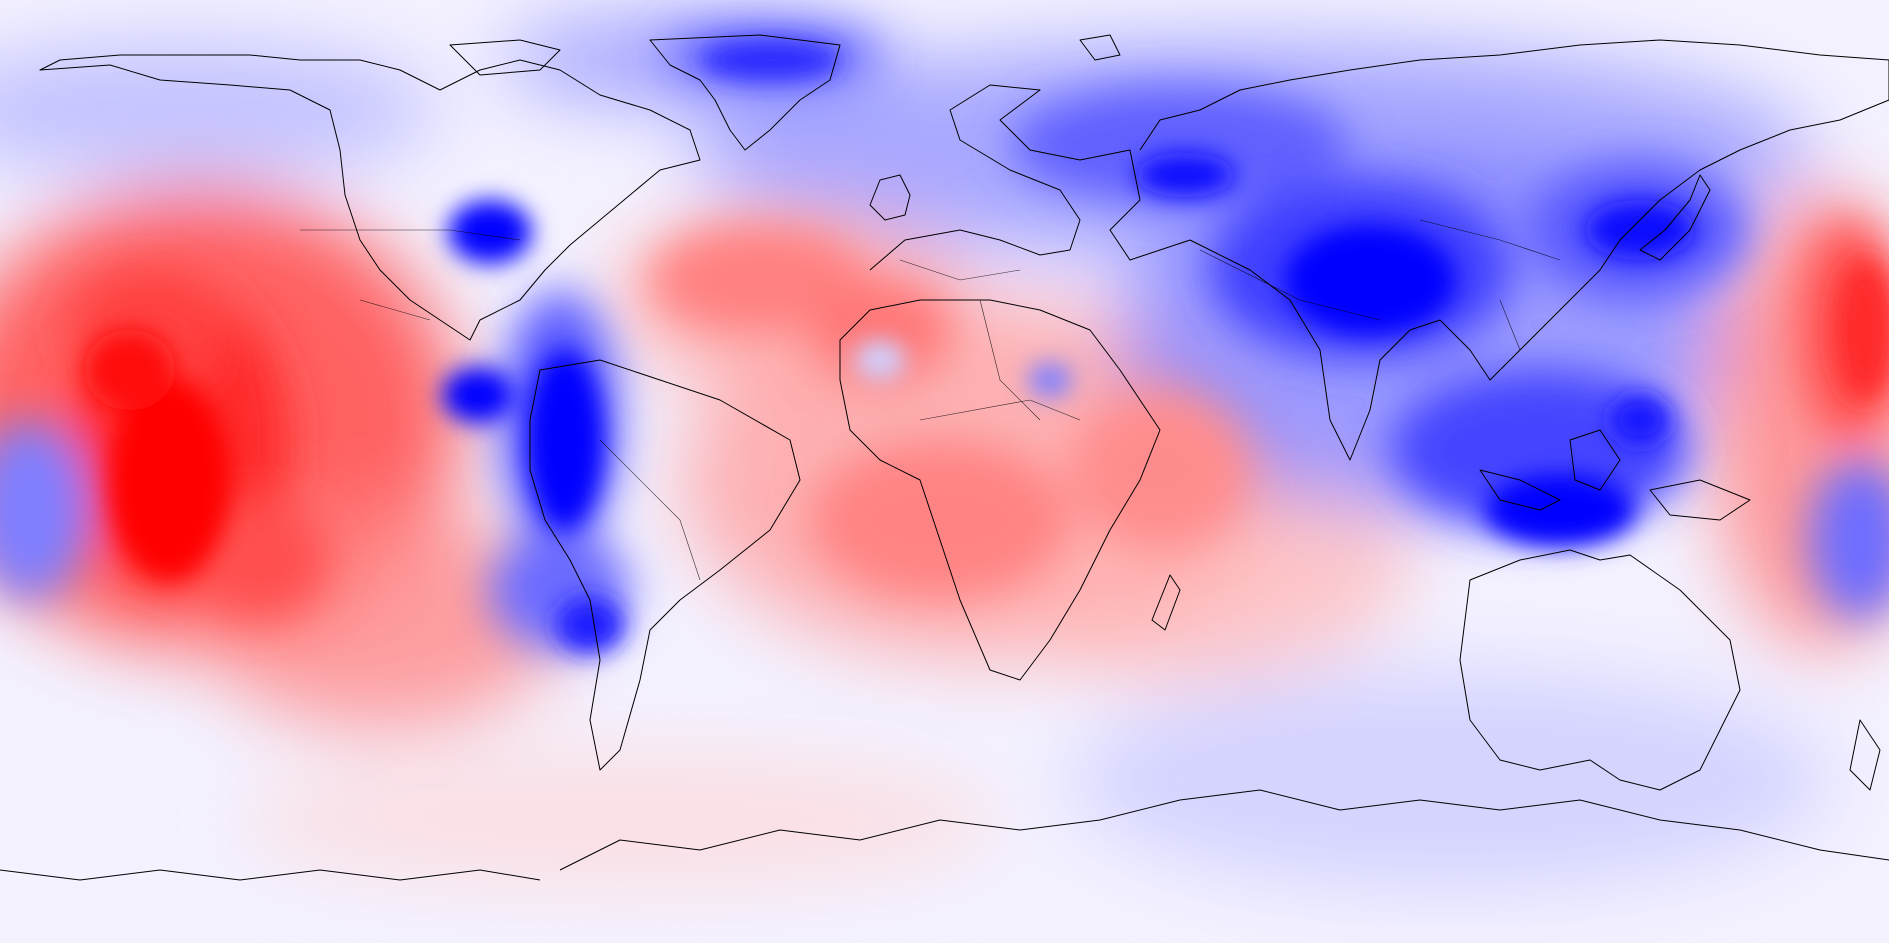  Describe the element at coordinates (1224, 830) in the screenshot. I see `coastline-antarctica` at that location.